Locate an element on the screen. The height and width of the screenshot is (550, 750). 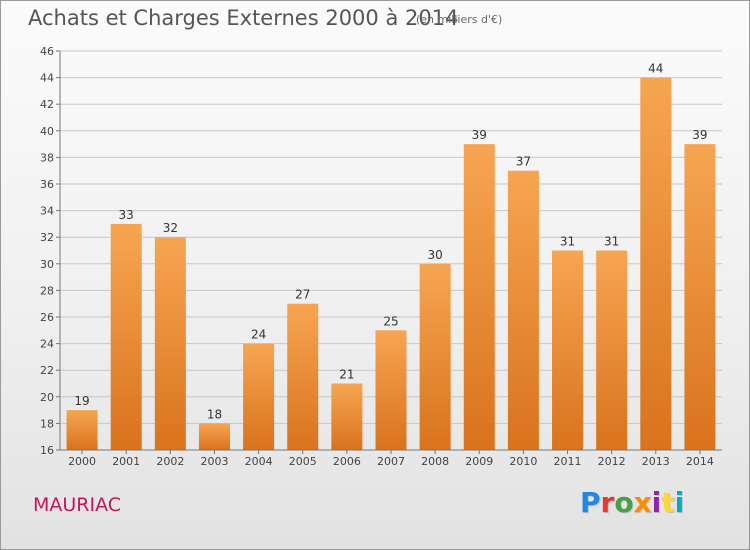
x-tick-label: 2001 is located at coordinates (126, 461).